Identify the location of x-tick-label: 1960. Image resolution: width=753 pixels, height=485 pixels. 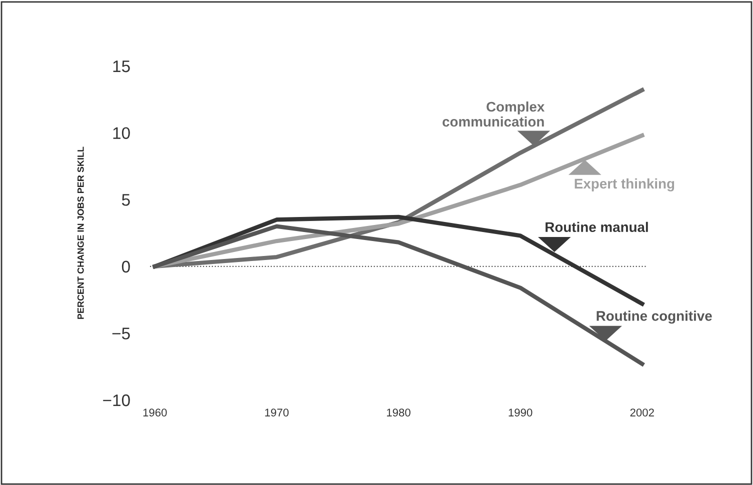
(155, 412).